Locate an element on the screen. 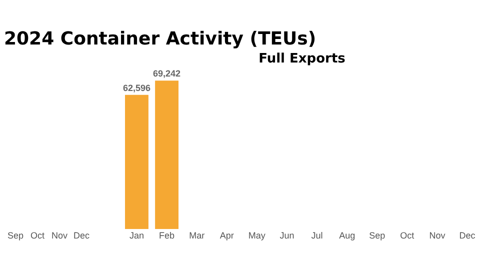 This screenshot has width=496, height=275. x-tick-label: Jul is located at coordinates (317, 235).